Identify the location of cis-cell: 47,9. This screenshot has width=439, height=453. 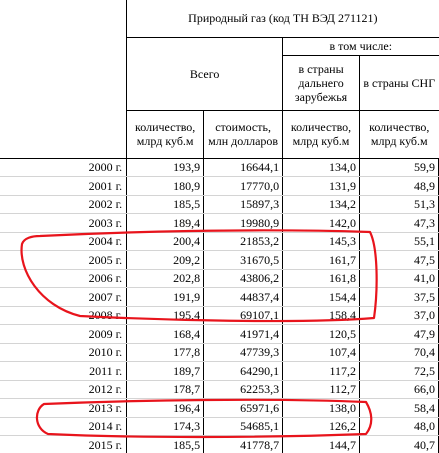
(399, 334).